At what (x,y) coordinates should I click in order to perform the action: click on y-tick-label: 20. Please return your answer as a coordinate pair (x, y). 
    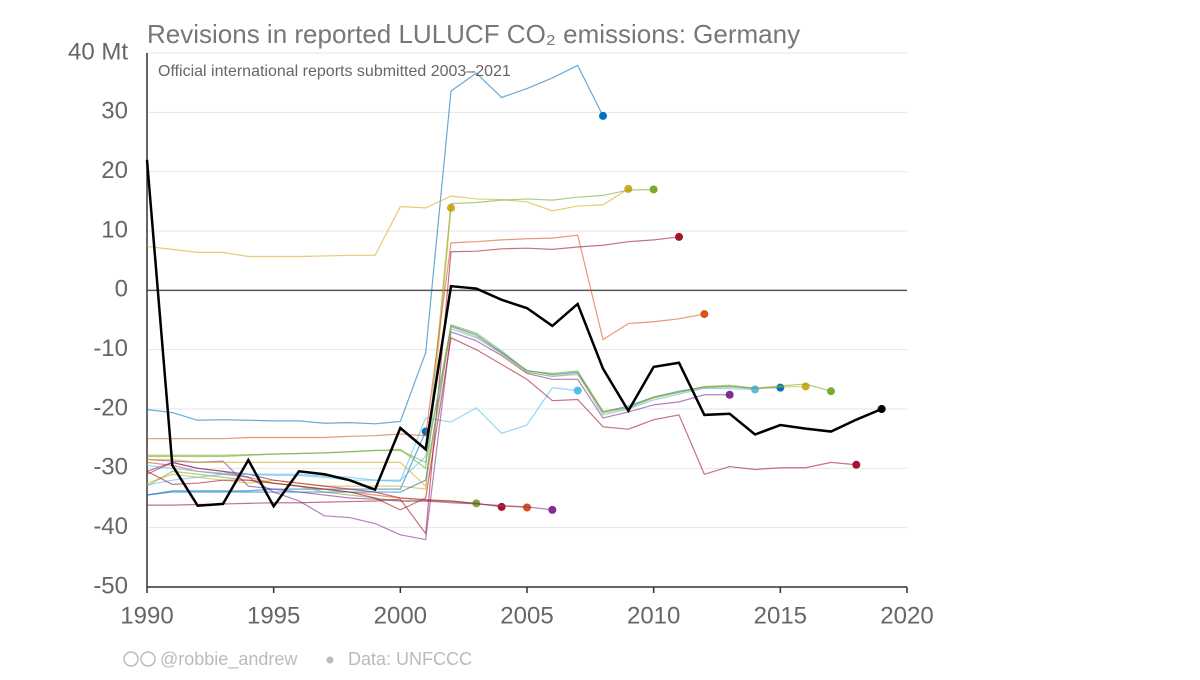
    Looking at the image, I should click on (114, 170).